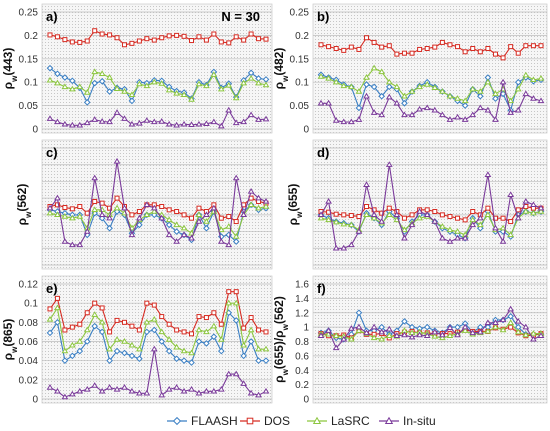  What do you see at coordinates (323, 16) in the screenshot?
I see `panel-label: b)` at bounding box center [323, 16].